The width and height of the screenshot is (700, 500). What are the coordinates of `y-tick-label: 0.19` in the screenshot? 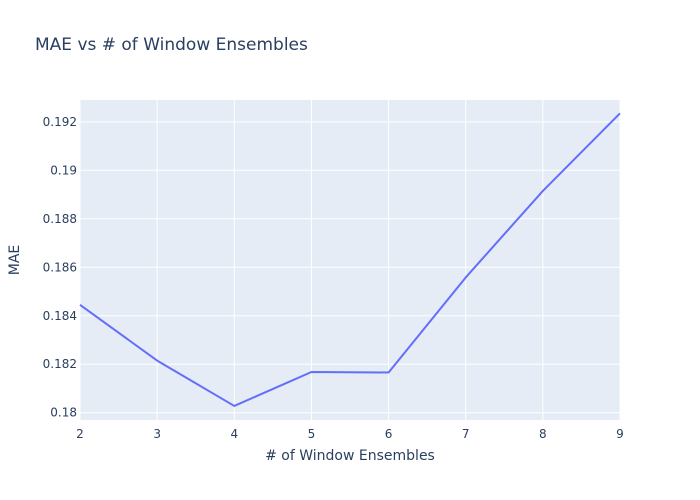 It's located at (63, 170).